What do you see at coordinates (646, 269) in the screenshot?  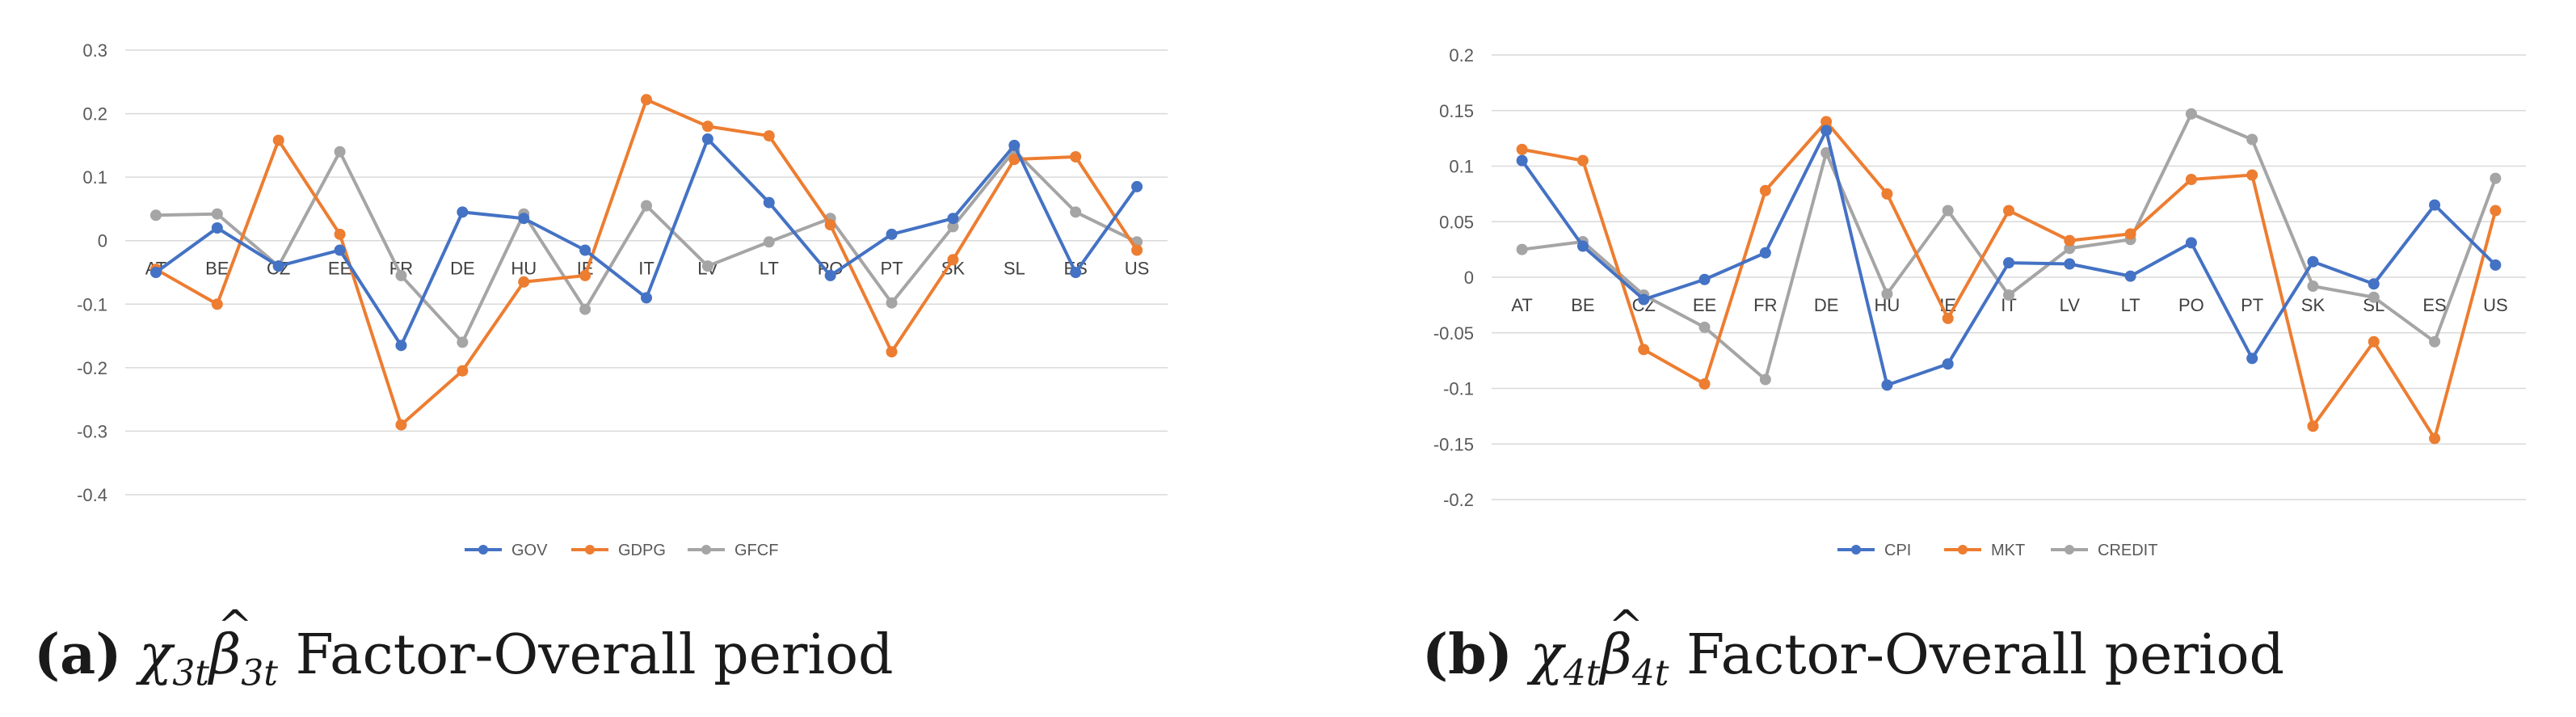 I see `chart-a-xtick-label: IT` at bounding box center [646, 269].